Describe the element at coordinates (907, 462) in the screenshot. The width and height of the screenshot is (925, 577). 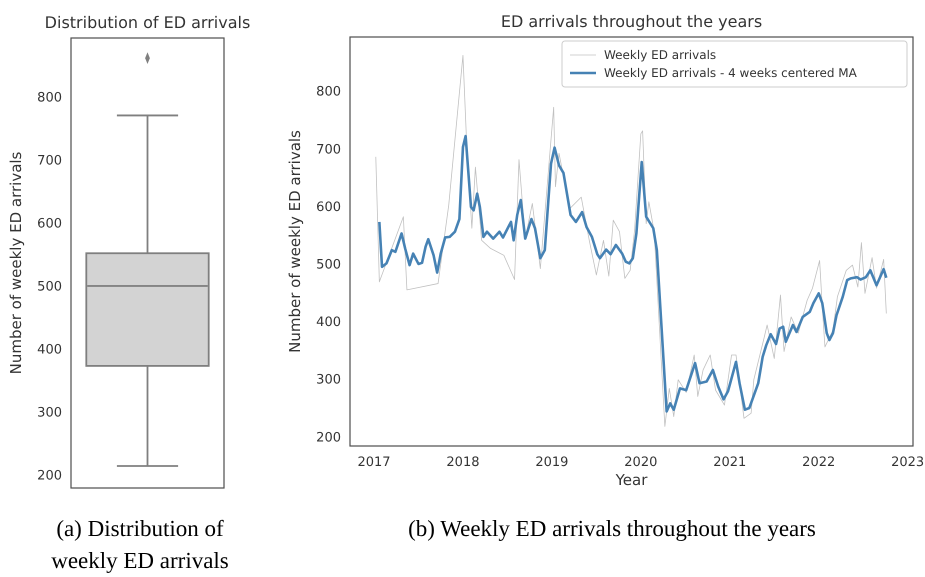
I see `x-tick-label: 2023` at that location.